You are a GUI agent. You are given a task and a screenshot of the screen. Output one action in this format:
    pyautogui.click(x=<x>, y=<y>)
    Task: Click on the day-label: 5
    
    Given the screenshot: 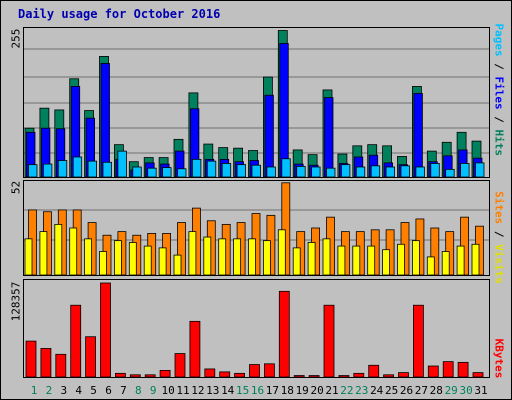 What is the action you would take?
    pyautogui.click(x=93, y=390)
    